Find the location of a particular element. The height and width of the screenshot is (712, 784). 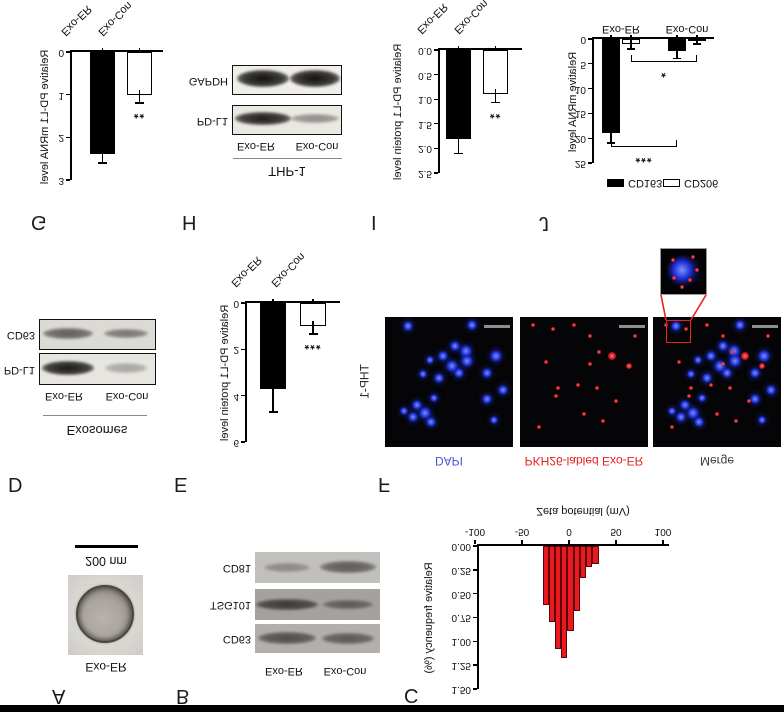

legend-label: CD206 is located at coordinates (701, 183).